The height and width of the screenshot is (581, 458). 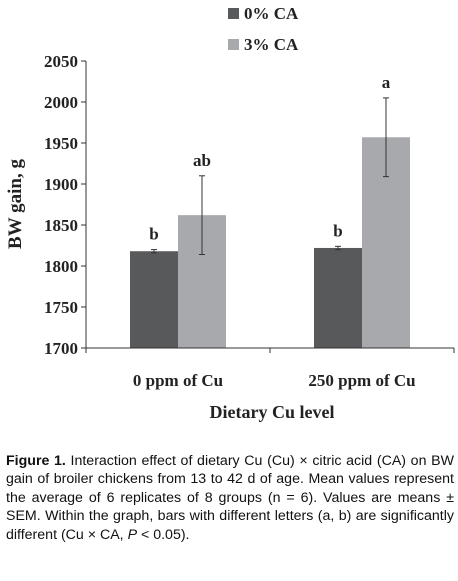 What do you see at coordinates (61, 143) in the screenshot?
I see `y-tick-label-5: 1950` at bounding box center [61, 143].